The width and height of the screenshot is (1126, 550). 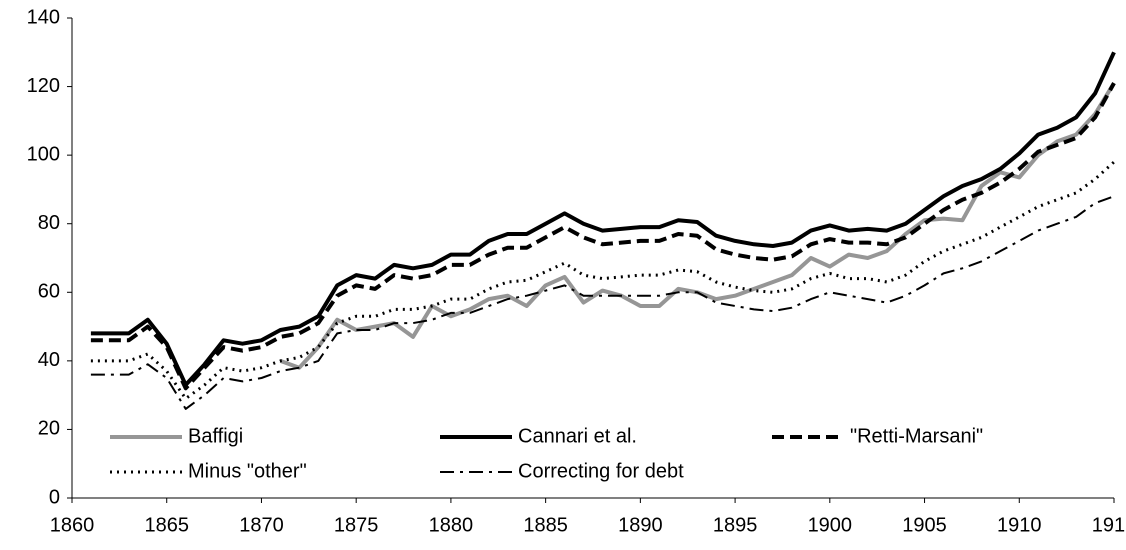 I want to click on y-tick-label: 80, so click(x=49, y=223).